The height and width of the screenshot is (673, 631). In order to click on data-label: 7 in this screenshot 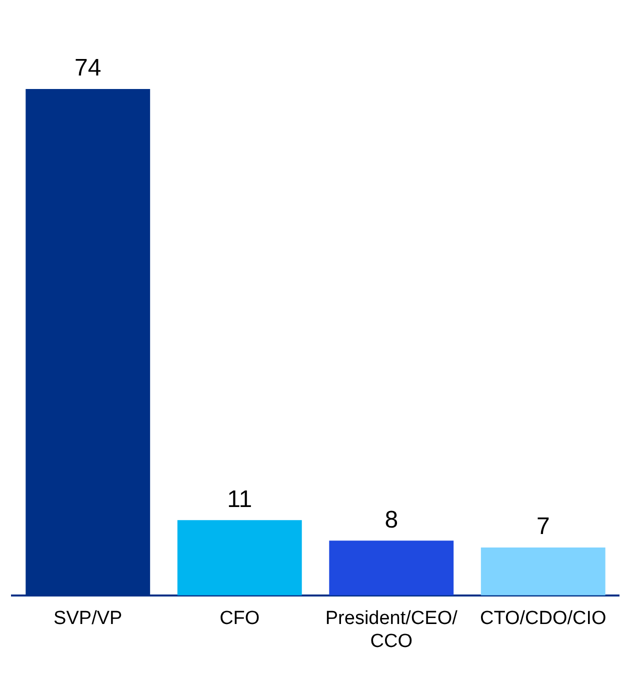, I will do `click(543, 526)`.